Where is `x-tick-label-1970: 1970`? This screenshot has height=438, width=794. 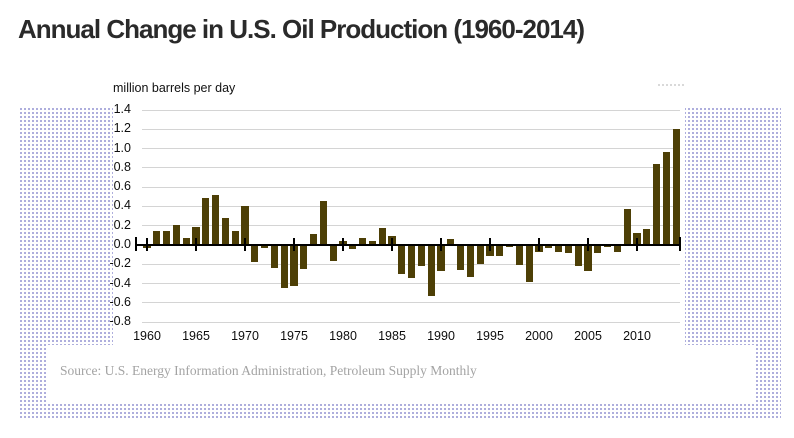
x-tick-label-1970: 1970 is located at coordinates (245, 336).